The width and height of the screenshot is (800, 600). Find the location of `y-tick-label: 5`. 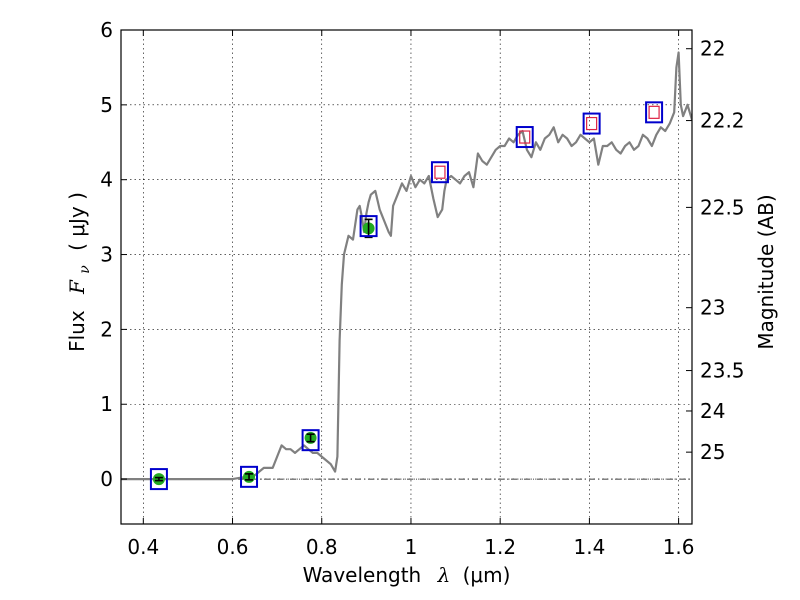

y-tick-label: 5 is located at coordinates (106, 105).